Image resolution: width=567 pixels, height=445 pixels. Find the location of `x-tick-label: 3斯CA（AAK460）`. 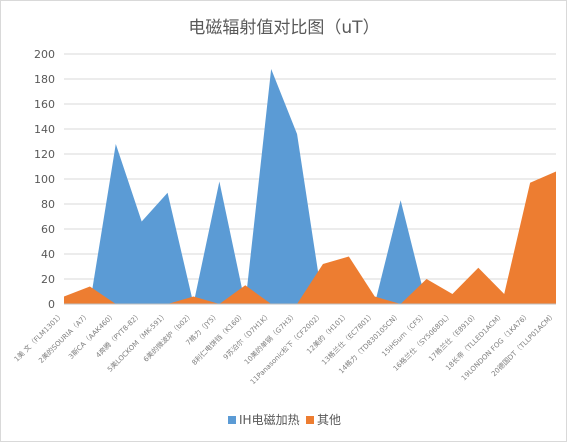

x-tick-label: 3斯CA（AAK460） is located at coordinates (91, 335).